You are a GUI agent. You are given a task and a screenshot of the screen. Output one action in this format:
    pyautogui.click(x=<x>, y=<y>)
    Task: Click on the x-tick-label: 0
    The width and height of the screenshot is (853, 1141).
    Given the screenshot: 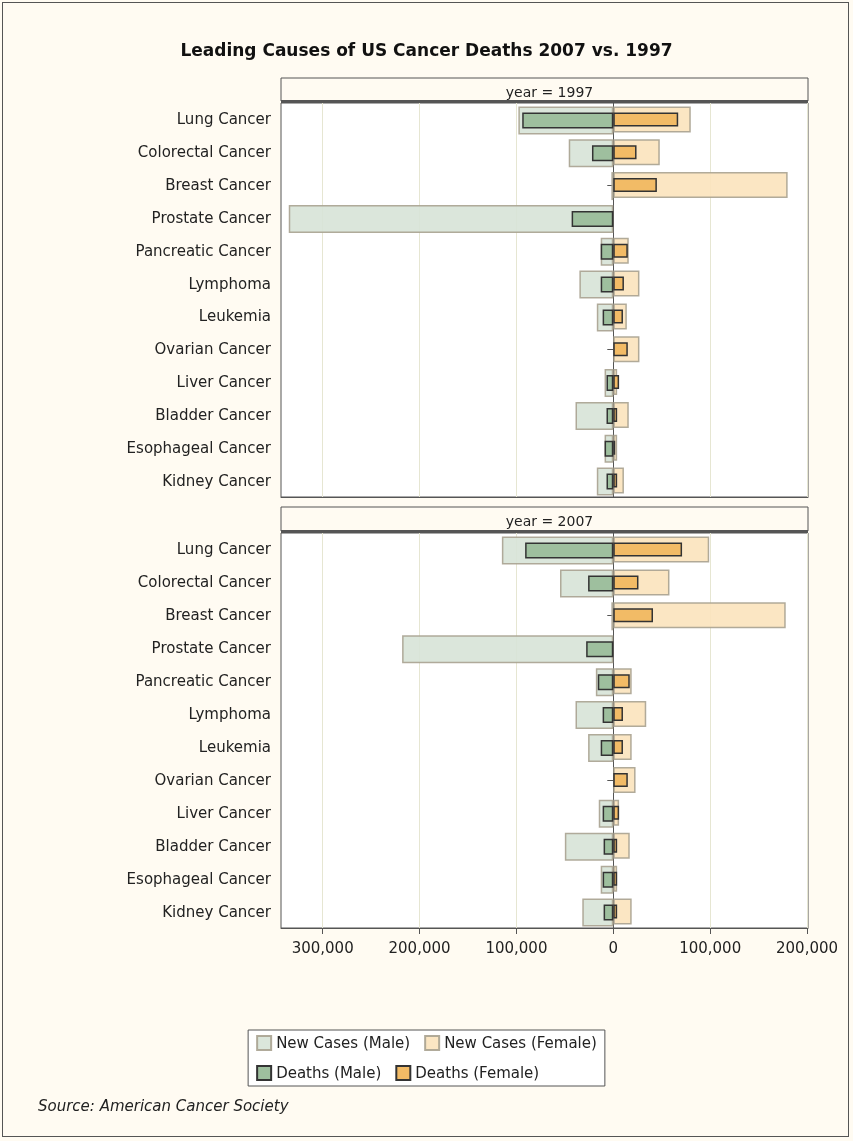 What is the action you would take?
    pyautogui.click(x=613, y=947)
    